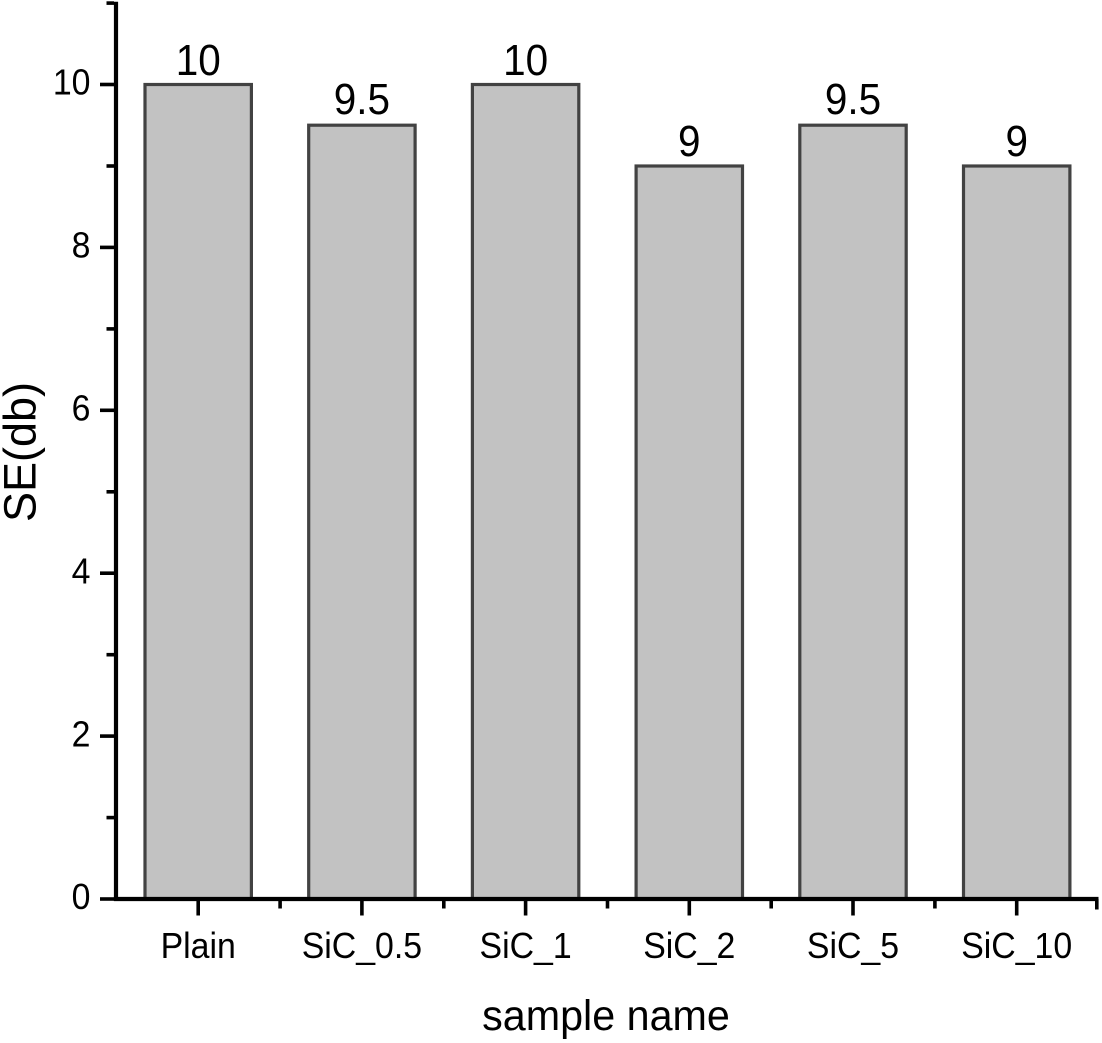 Image resolution: width=1102 pixels, height=1043 pixels. What do you see at coordinates (23, 452) in the screenshot?
I see `svg-text: SE(db)` at bounding box center [23, 452].